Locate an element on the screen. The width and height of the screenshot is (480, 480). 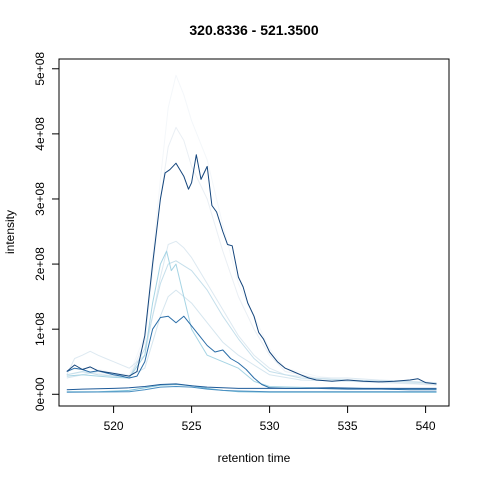
y-tick-label: 4e+08 is located at coordinates (40, 134).